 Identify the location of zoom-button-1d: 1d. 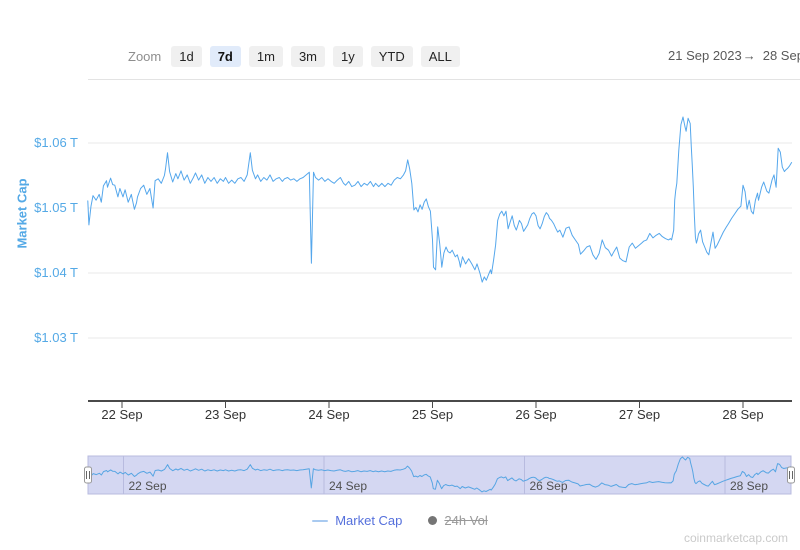
(186, 56).